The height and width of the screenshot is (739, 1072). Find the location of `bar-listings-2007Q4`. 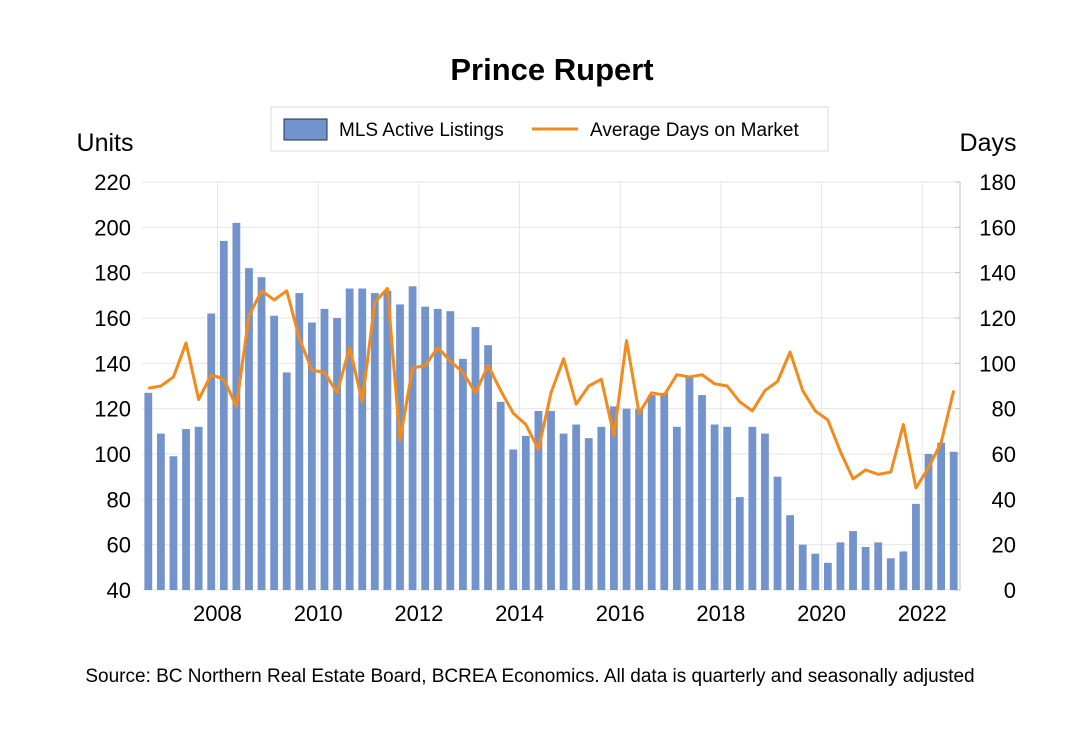

bar-listings-2007Q4 is located at coordinates (211, 451).